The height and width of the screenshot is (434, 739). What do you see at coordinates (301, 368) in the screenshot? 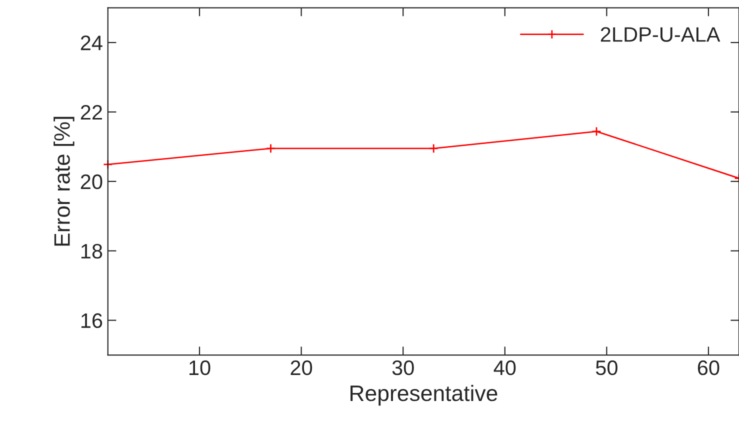
I see `x-tick-label: 20` at bounding box center [301, 368].